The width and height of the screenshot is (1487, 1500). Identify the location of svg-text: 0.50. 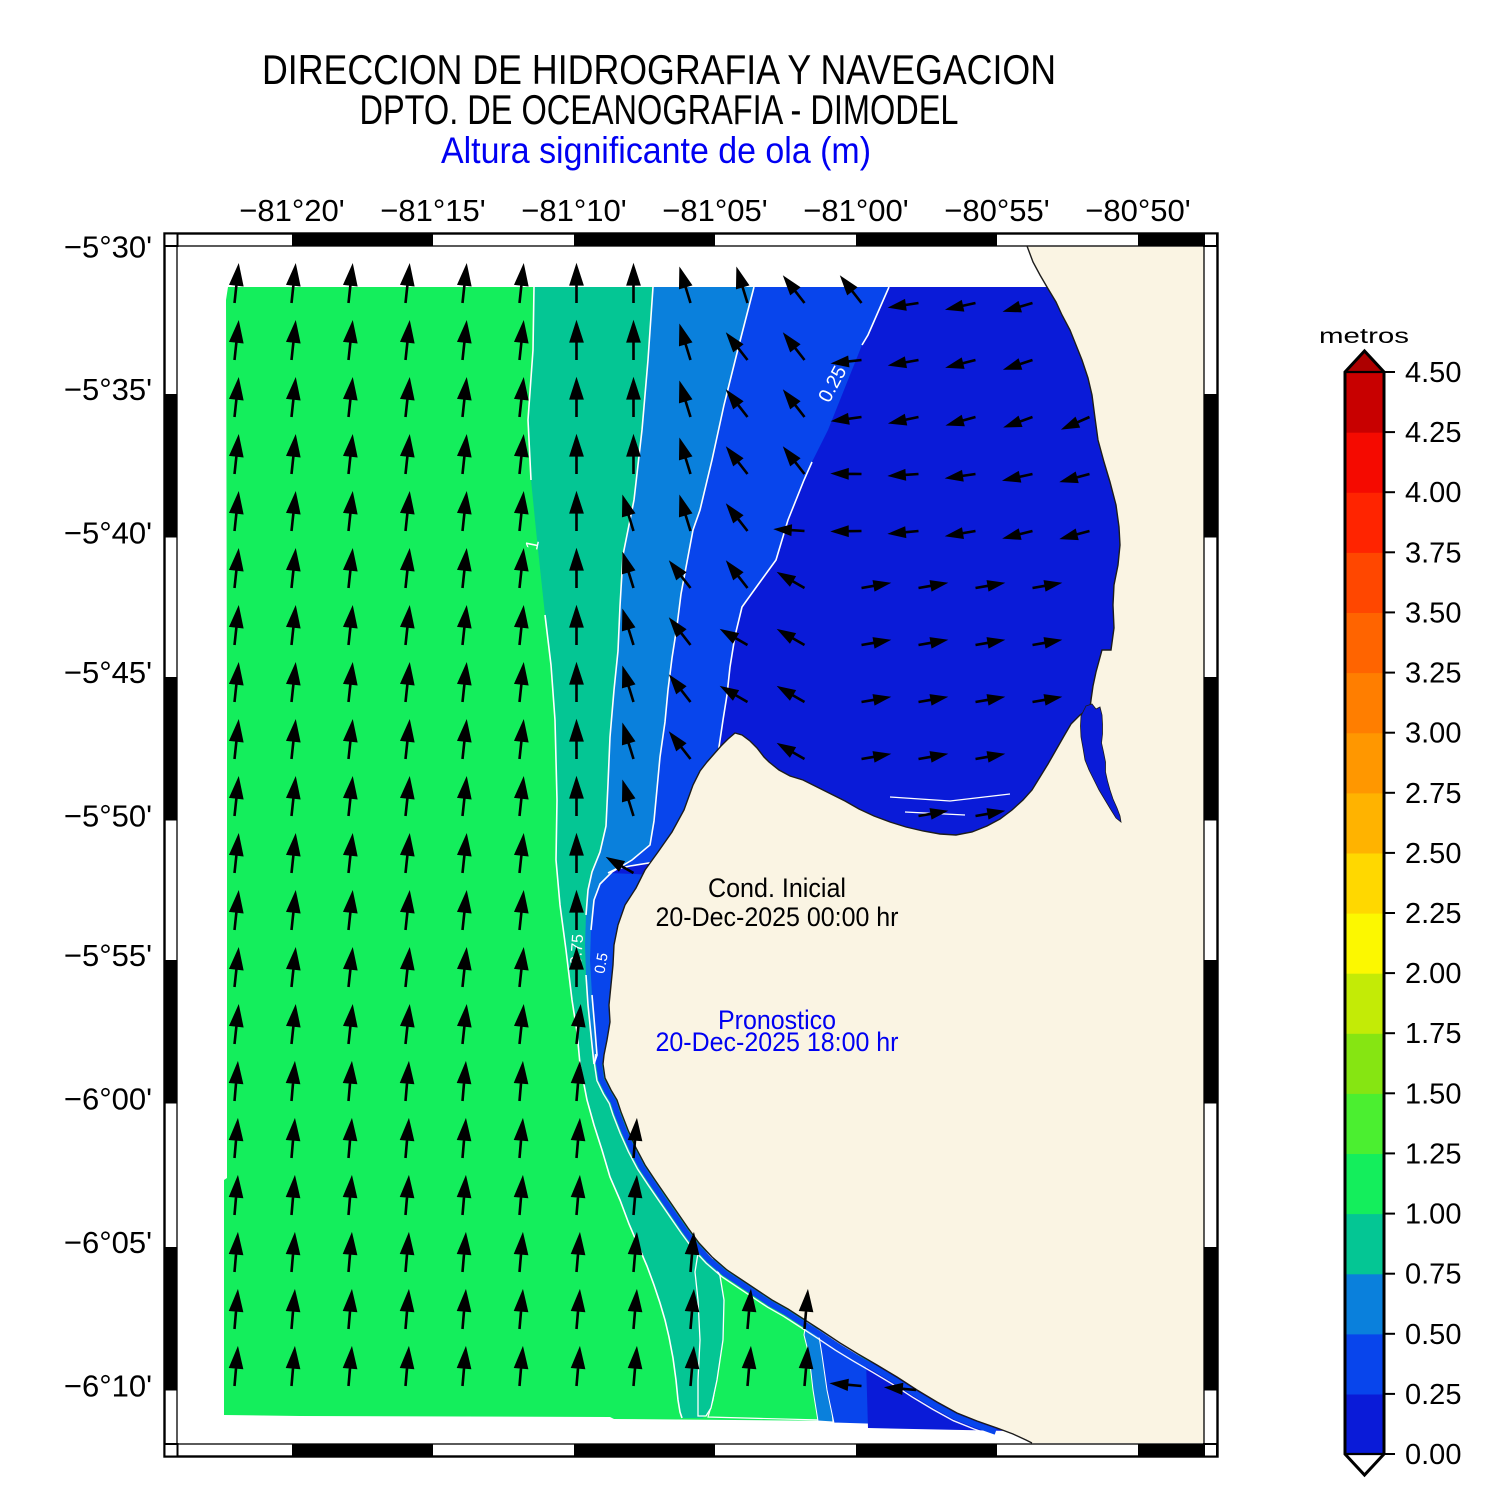
(1433, 1335).